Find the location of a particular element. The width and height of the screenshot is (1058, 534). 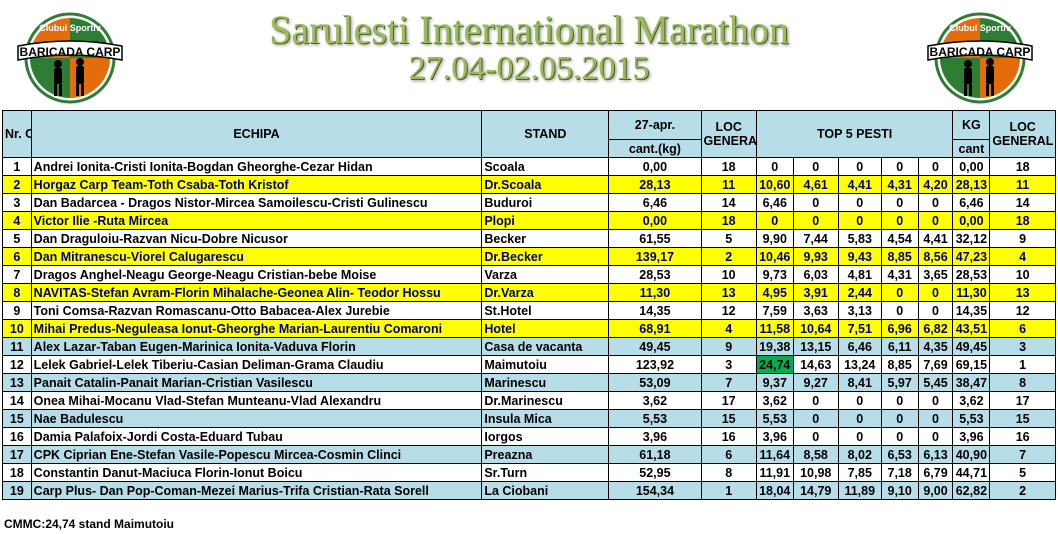

loc2-cell: 5 is located at coordinates (1022, 472).